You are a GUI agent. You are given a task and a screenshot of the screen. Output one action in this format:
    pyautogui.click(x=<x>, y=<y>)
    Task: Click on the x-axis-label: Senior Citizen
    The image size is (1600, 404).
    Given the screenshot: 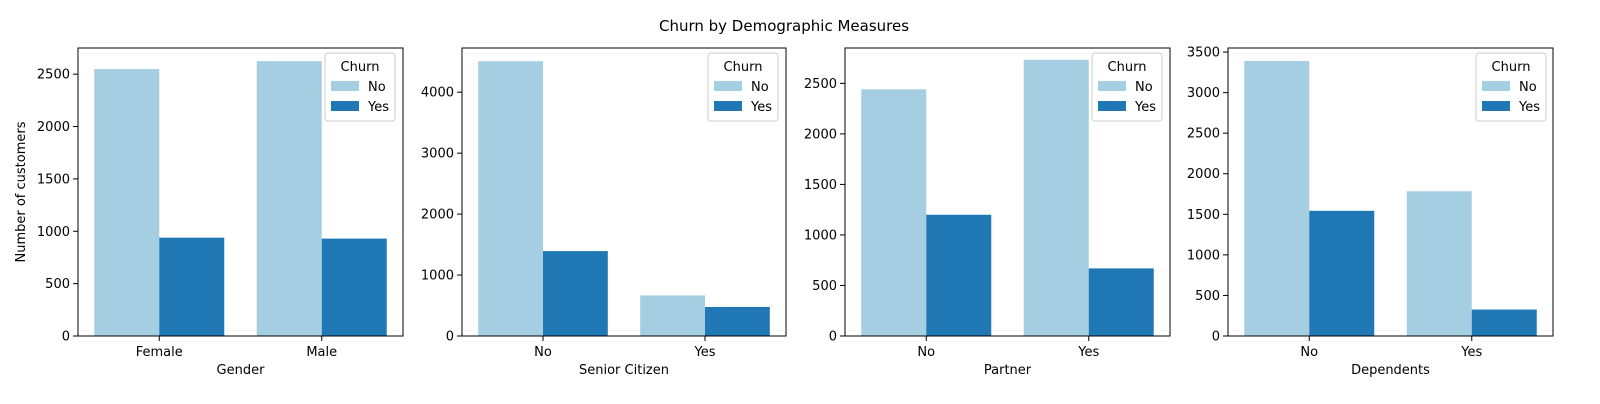 What is the action you would take?
    pyautogui.click(x=624, y=370)
    